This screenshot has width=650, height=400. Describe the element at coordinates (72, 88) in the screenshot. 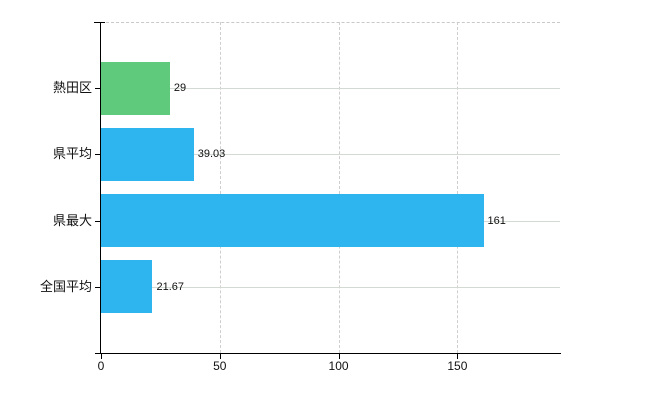

I see `category-label: 熱田区` at that location.